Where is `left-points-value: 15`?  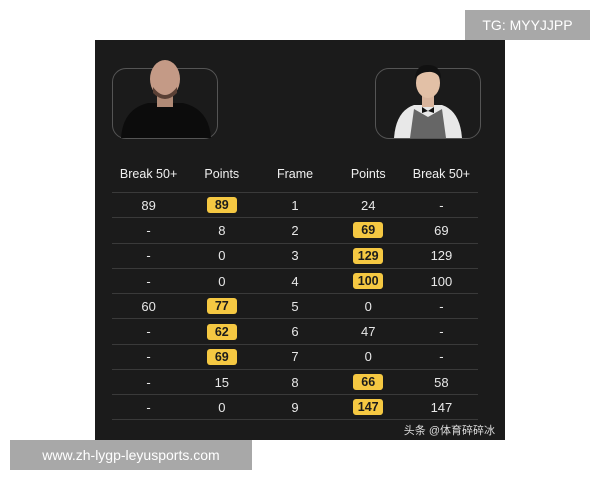 left-points-value: 15 is located at coordinates (222, 382).